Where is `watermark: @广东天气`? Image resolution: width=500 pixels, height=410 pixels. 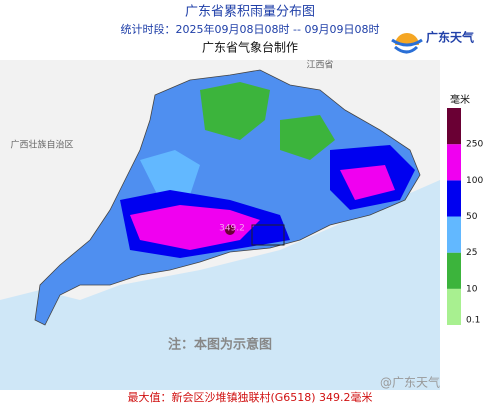
watermark: @广东天气 is located at coordinates (410, 382).